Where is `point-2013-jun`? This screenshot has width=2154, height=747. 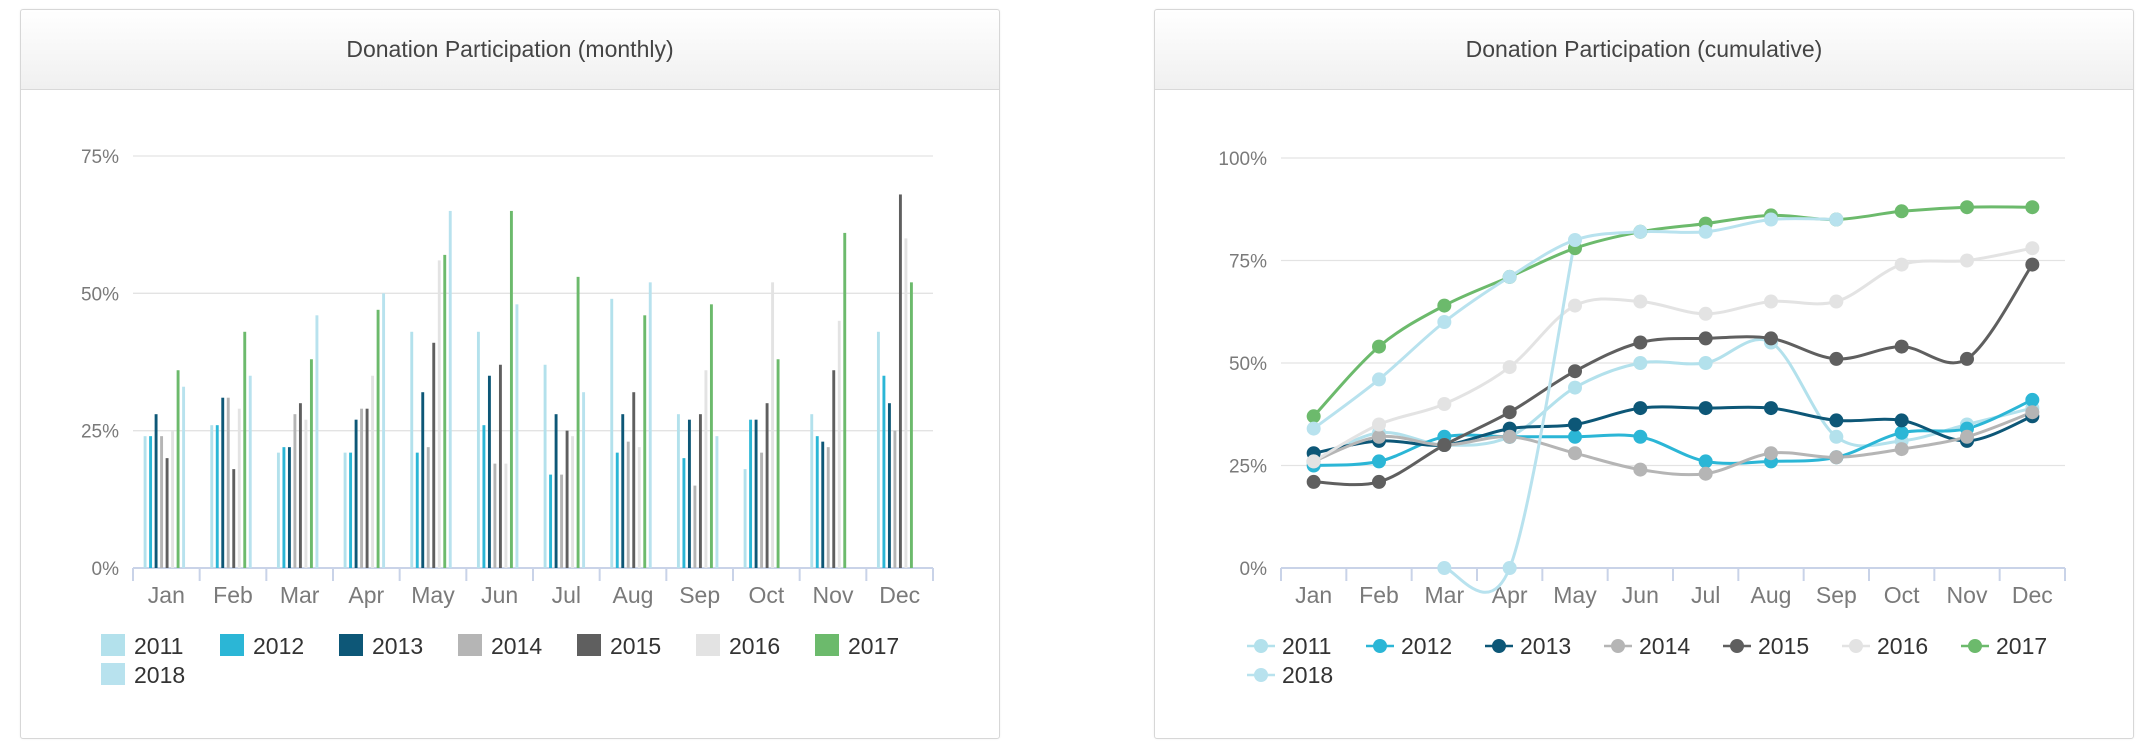 point-2013-jun is located at coordinates (1640, 408).